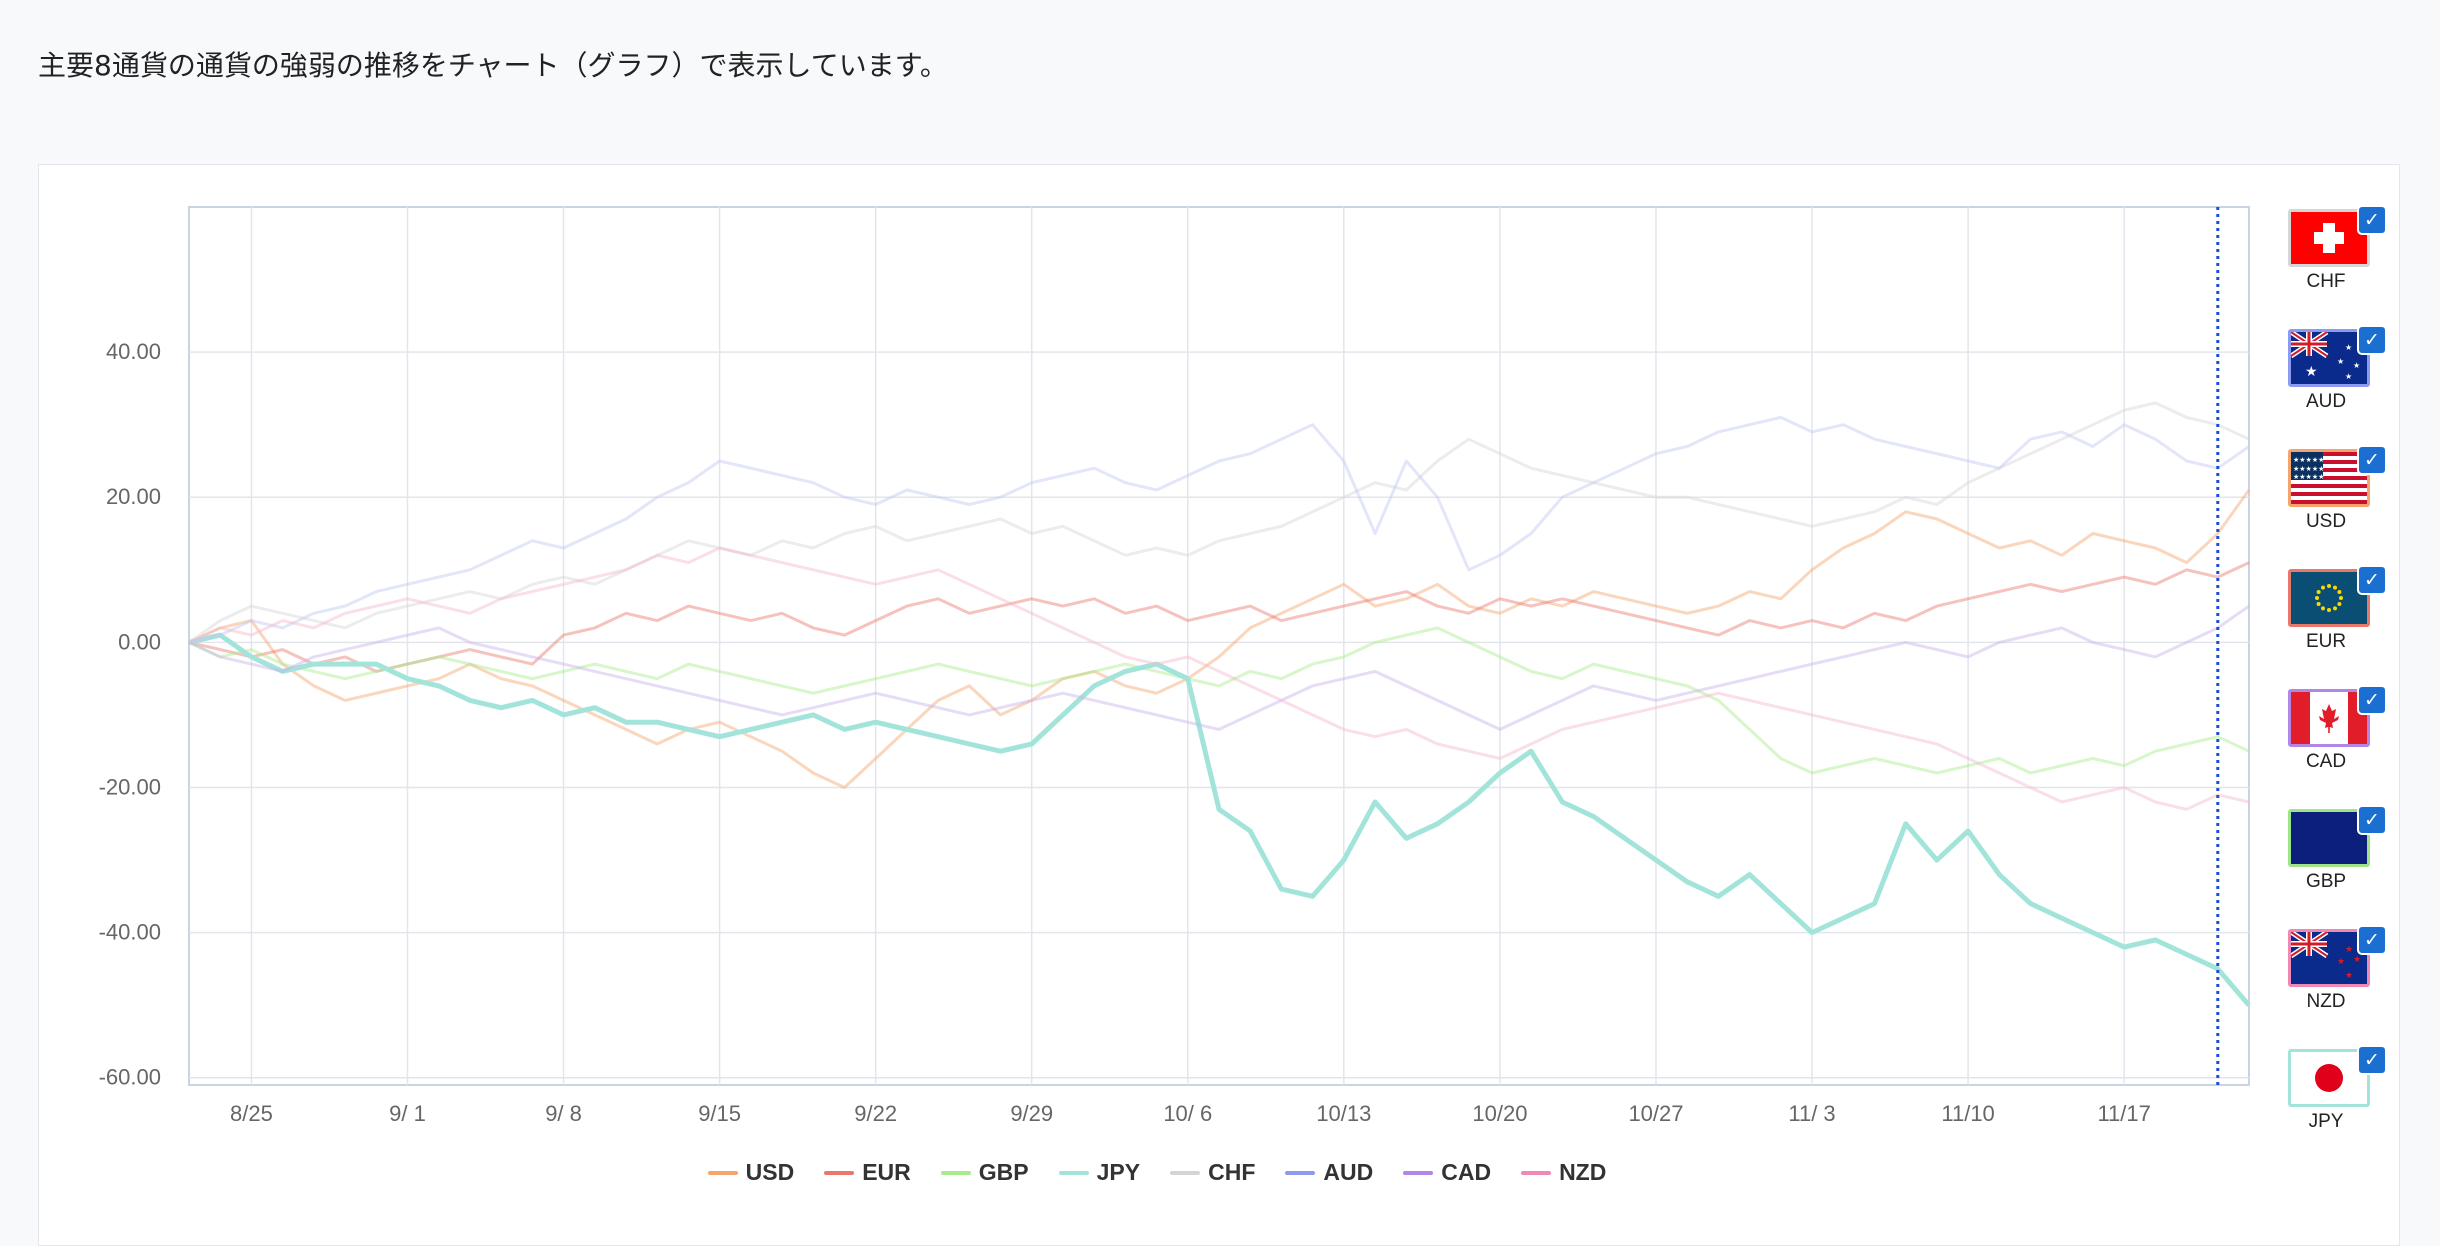 The image size is (2440, 1246). Describe the element at coordinates (2329, 238) in the screenshot. I see `swiss-flag-icon` at that location.